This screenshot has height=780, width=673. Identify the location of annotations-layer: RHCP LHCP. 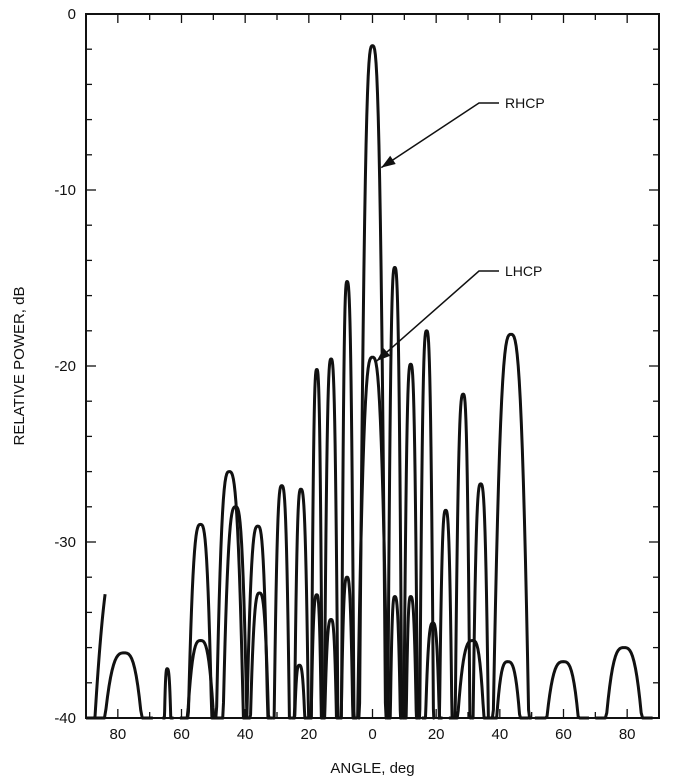
(460, 228).